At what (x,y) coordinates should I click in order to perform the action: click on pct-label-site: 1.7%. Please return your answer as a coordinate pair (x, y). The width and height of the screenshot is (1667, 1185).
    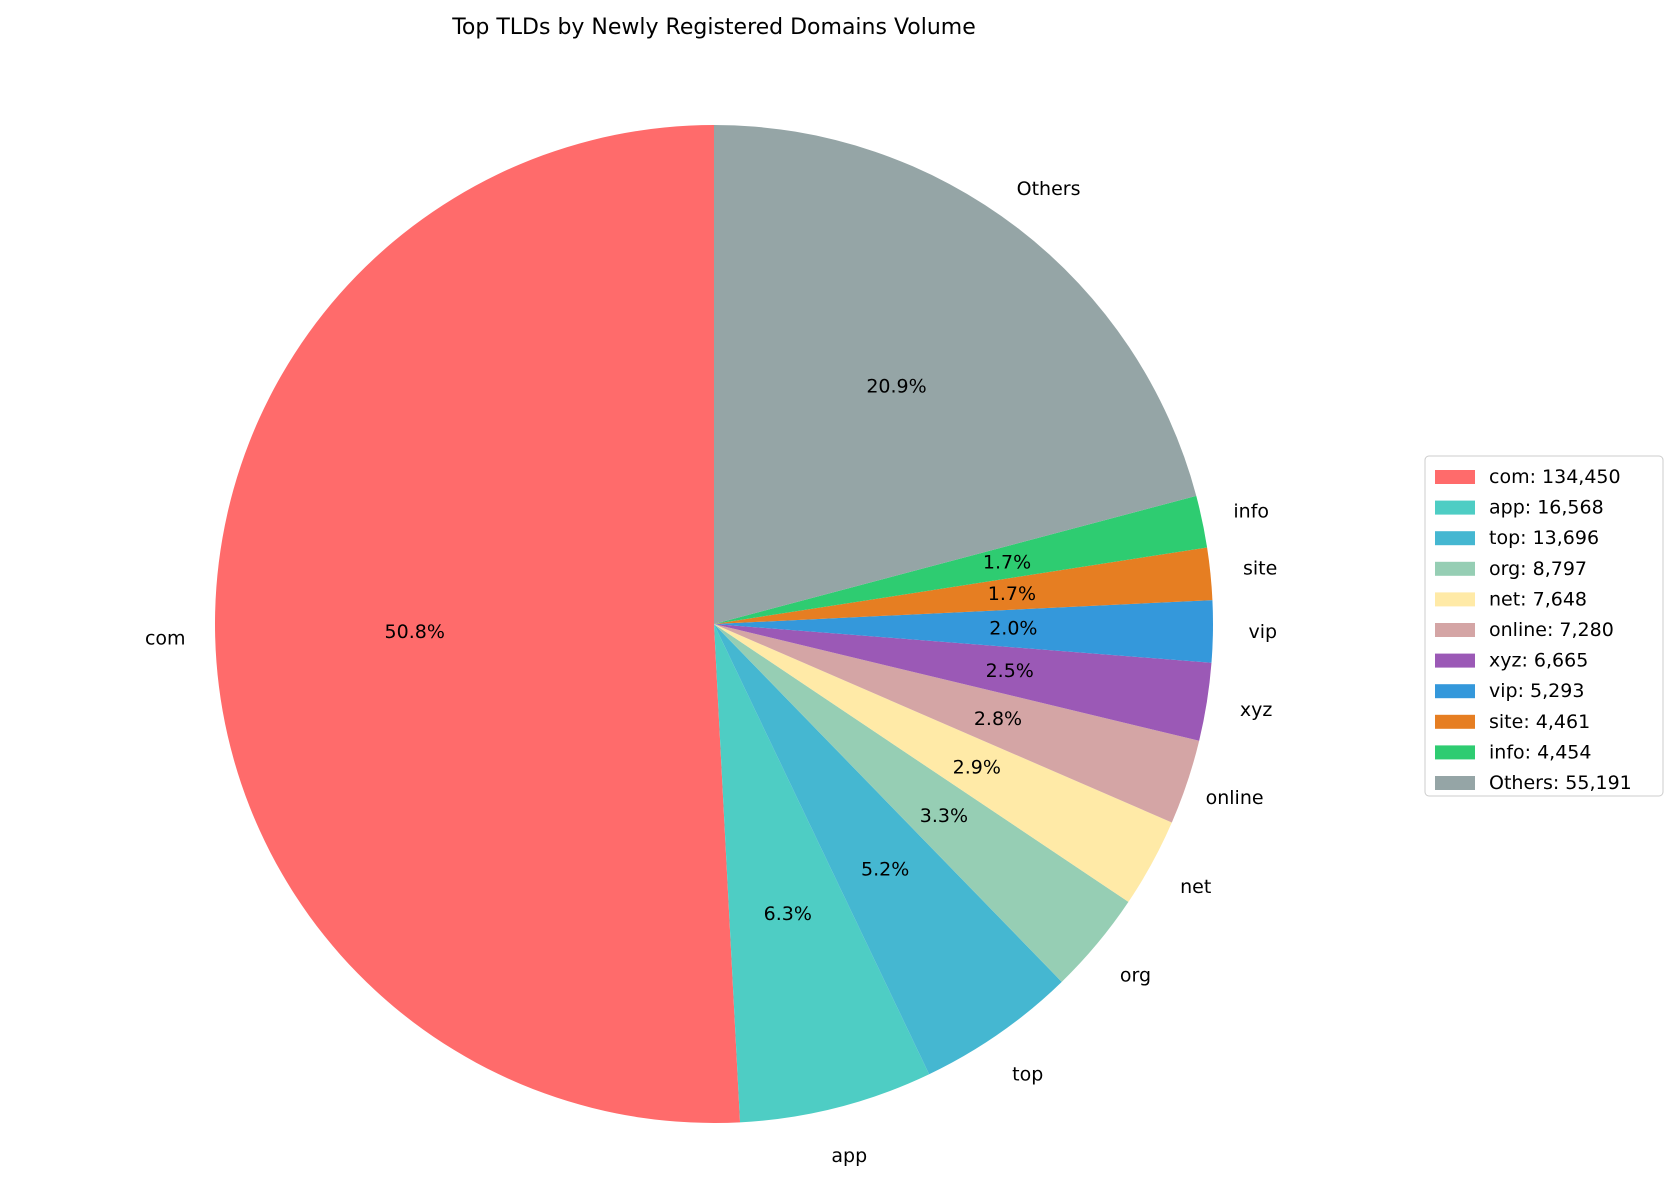
    Looking at the image, I should click on (1012, 594).